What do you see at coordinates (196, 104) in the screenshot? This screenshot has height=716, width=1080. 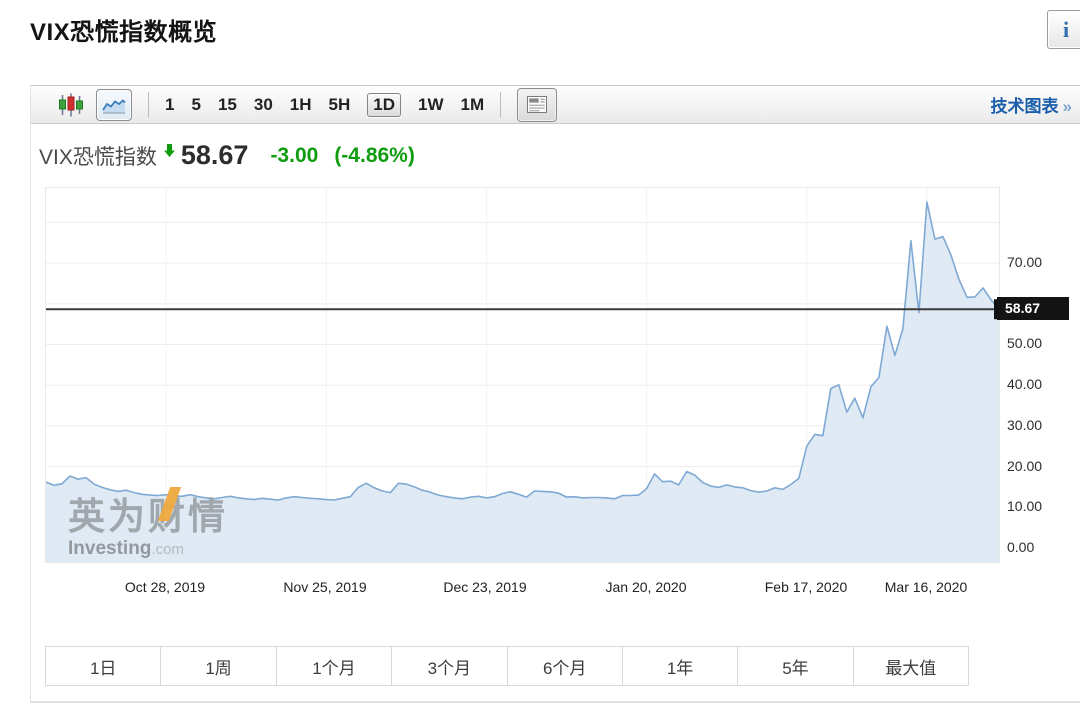 I see `interval-5: 5` at bounding box center [196, 104].